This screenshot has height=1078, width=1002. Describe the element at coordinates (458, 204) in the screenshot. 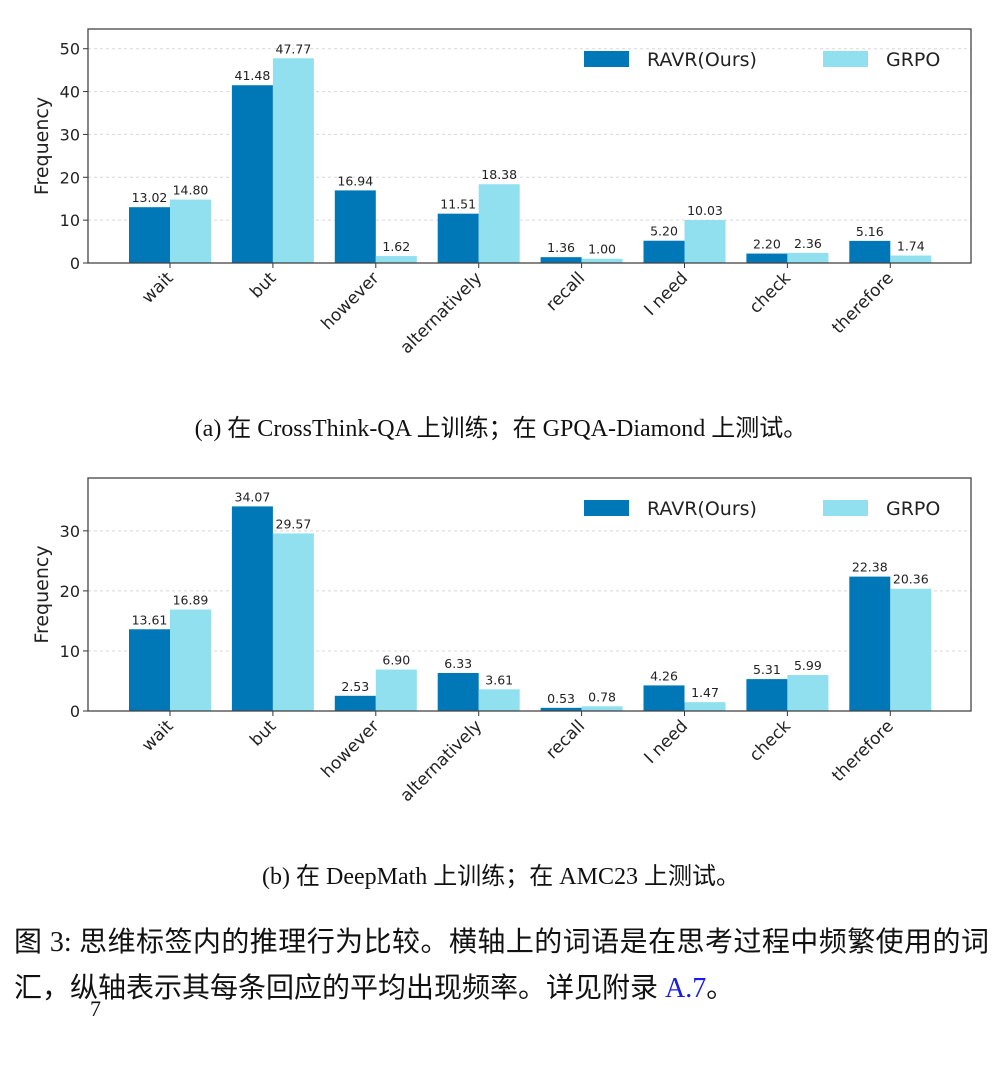

I see `data-label: 11.51` at that location.